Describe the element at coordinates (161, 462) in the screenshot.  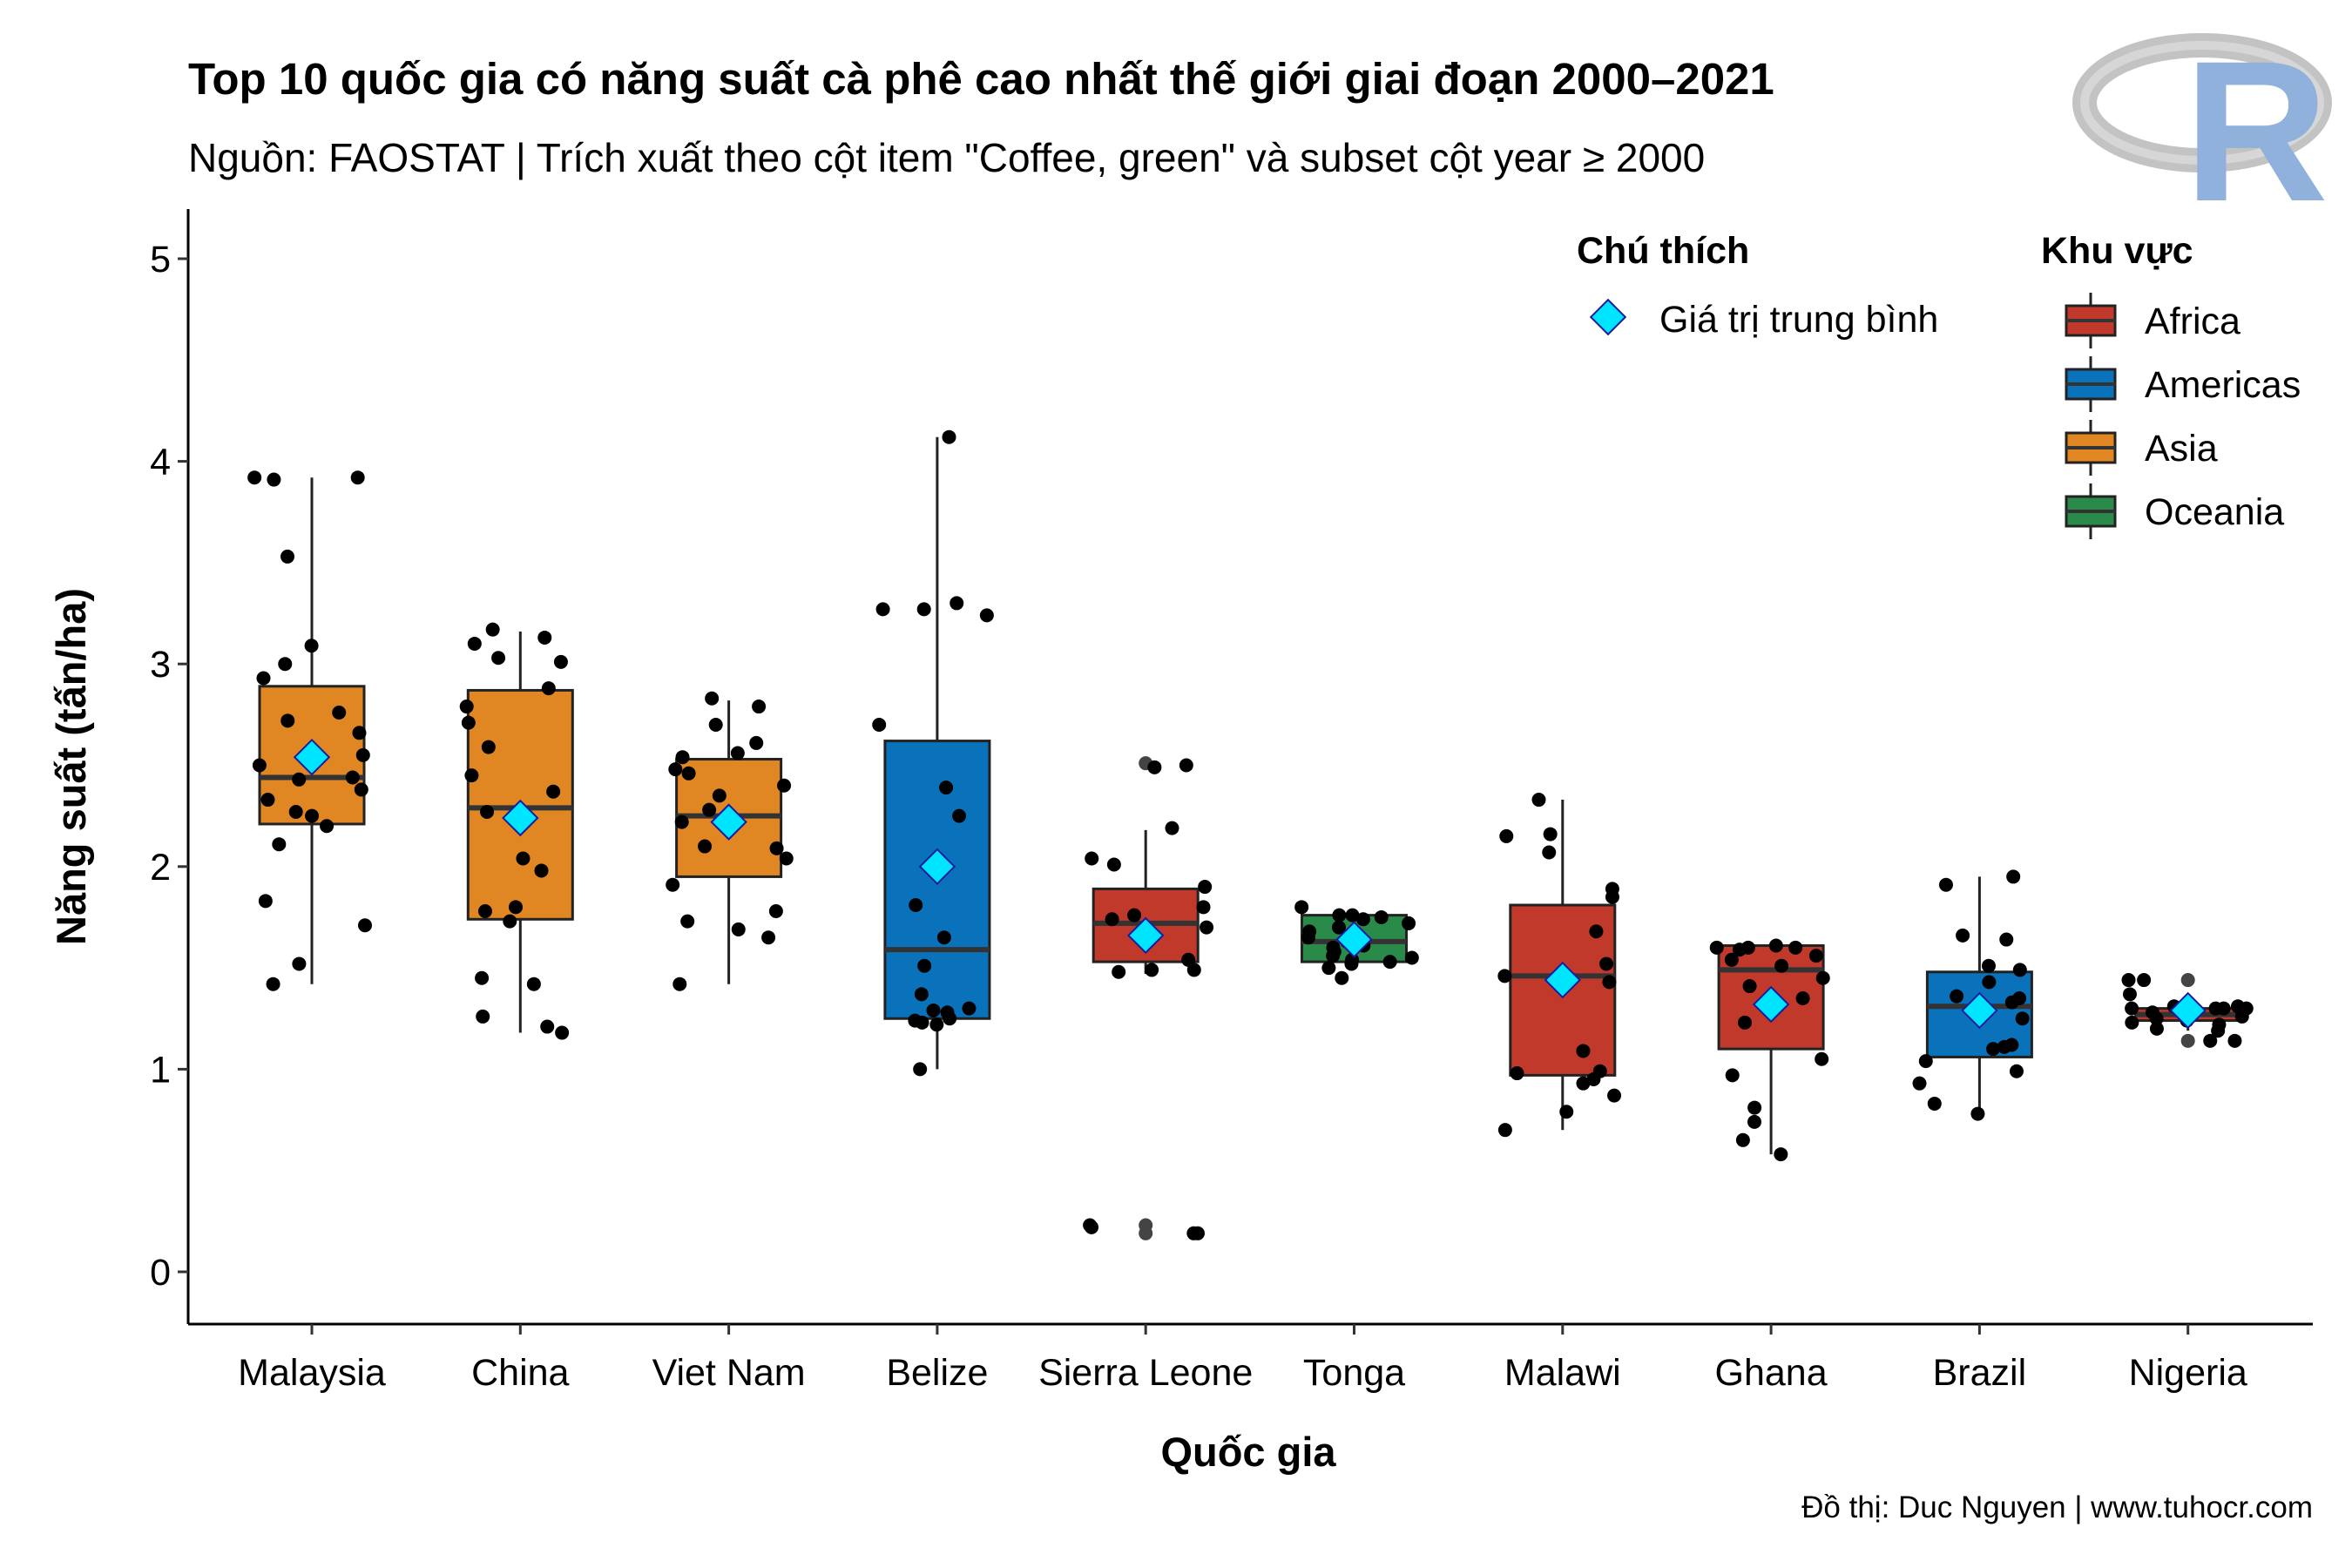
I see `y-tick-label: 4` at that location.